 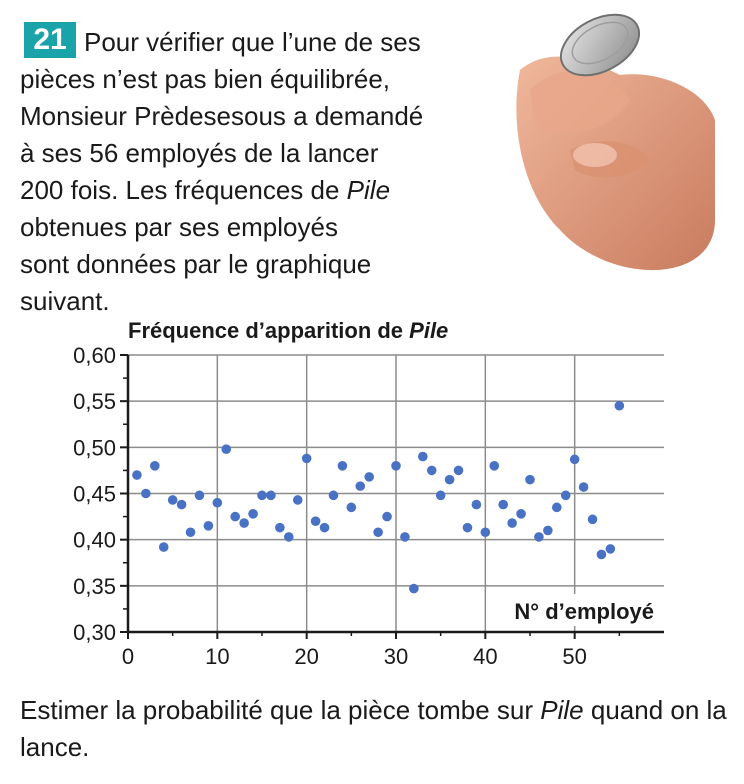 What do you see at coordinates (94, 632) in the screenshot?
I see `y-tick-label: 0,30` at bounding box center [94, 632].